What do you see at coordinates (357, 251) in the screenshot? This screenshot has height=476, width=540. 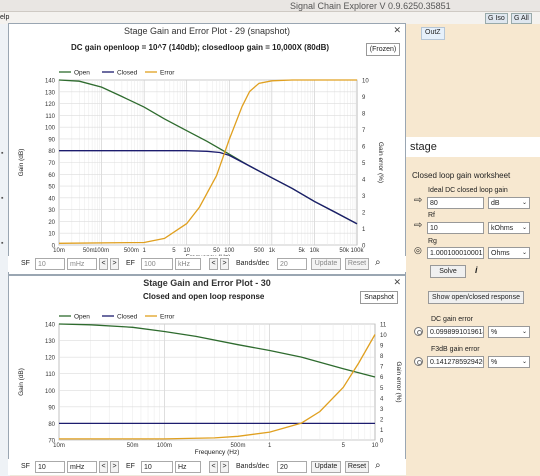 I see `x-tick-label: 100k` at bounding box center [357, 251].